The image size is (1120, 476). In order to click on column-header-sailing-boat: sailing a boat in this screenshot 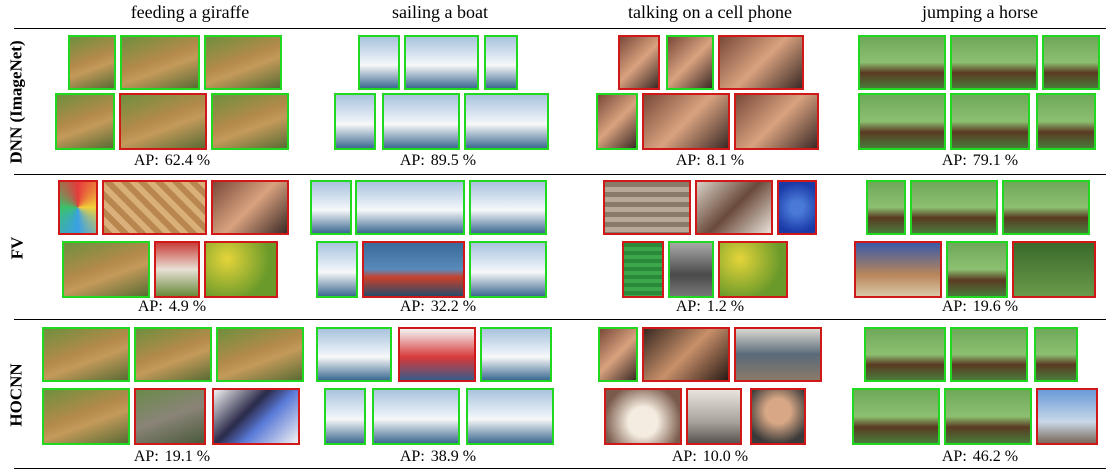, I will do `click(440, 12)`.